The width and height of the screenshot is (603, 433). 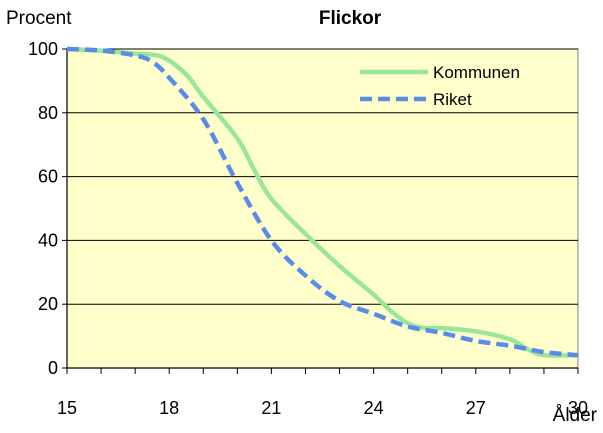 What do you see at coordinates (578, 408) in the screenshot?
I see `x-tick-label: 30` at bounding box center [578, 408].